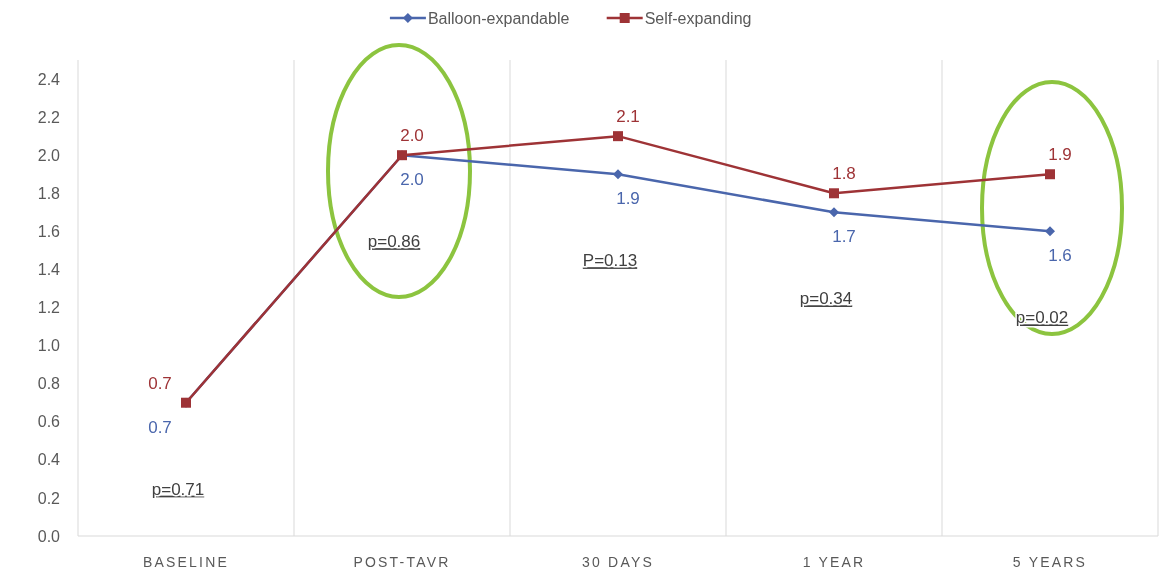  What do you see at coordinates (49, 346) in the screenshot?
I see `y-tick-label: 1.0` at bounding box center [49, 346].